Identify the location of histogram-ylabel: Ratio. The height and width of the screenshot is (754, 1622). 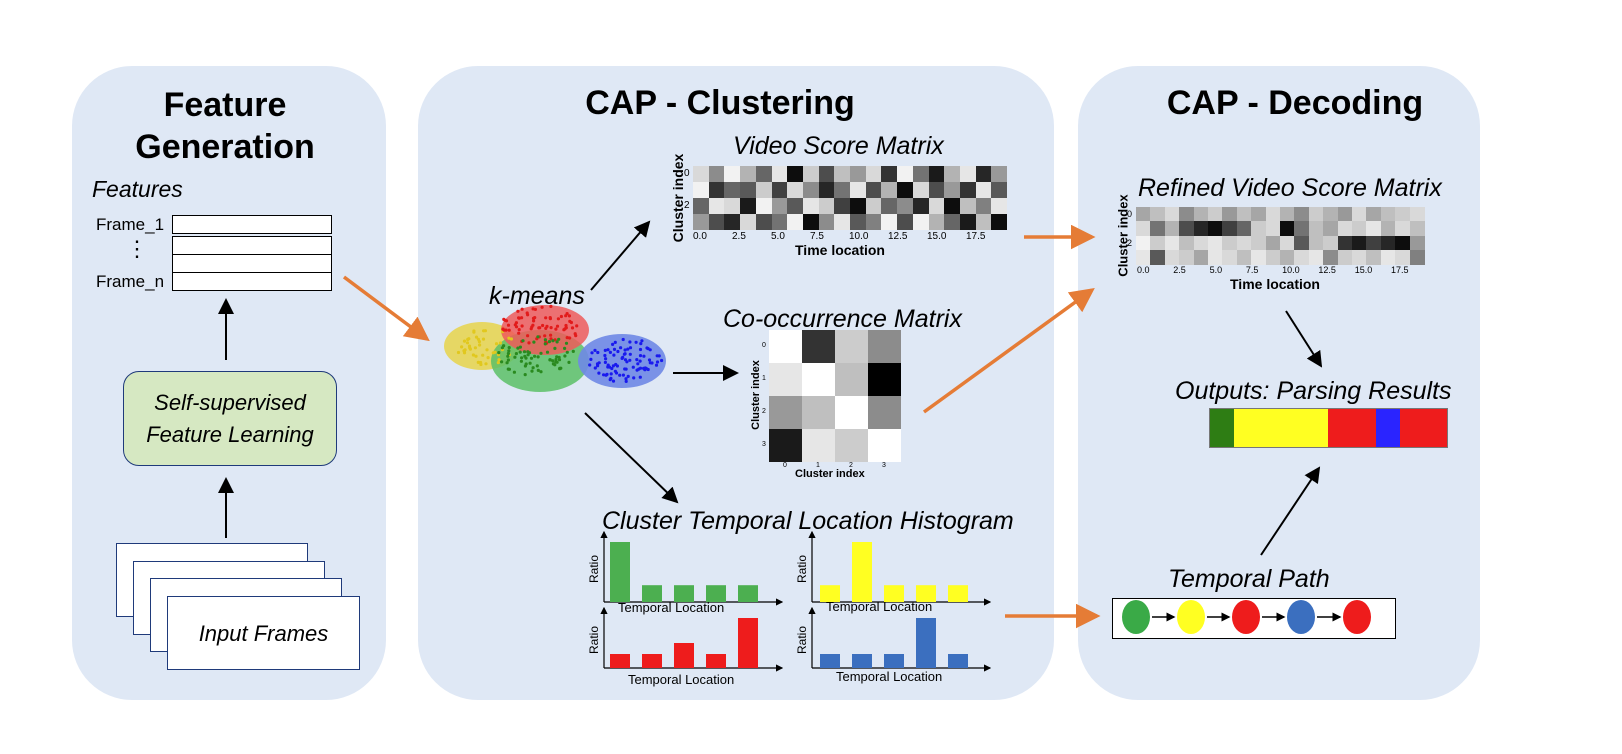
(802, 569).